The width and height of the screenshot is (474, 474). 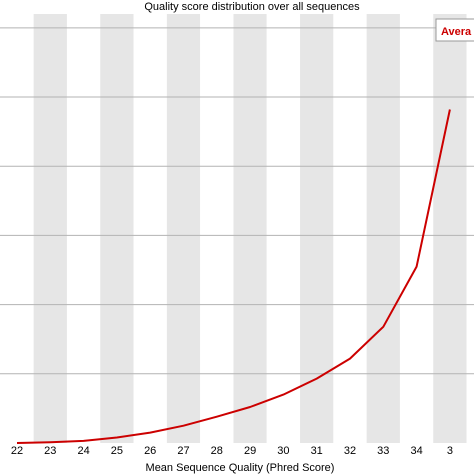 I want to click on x-tick-label: 30, so click(x=283, y=451).